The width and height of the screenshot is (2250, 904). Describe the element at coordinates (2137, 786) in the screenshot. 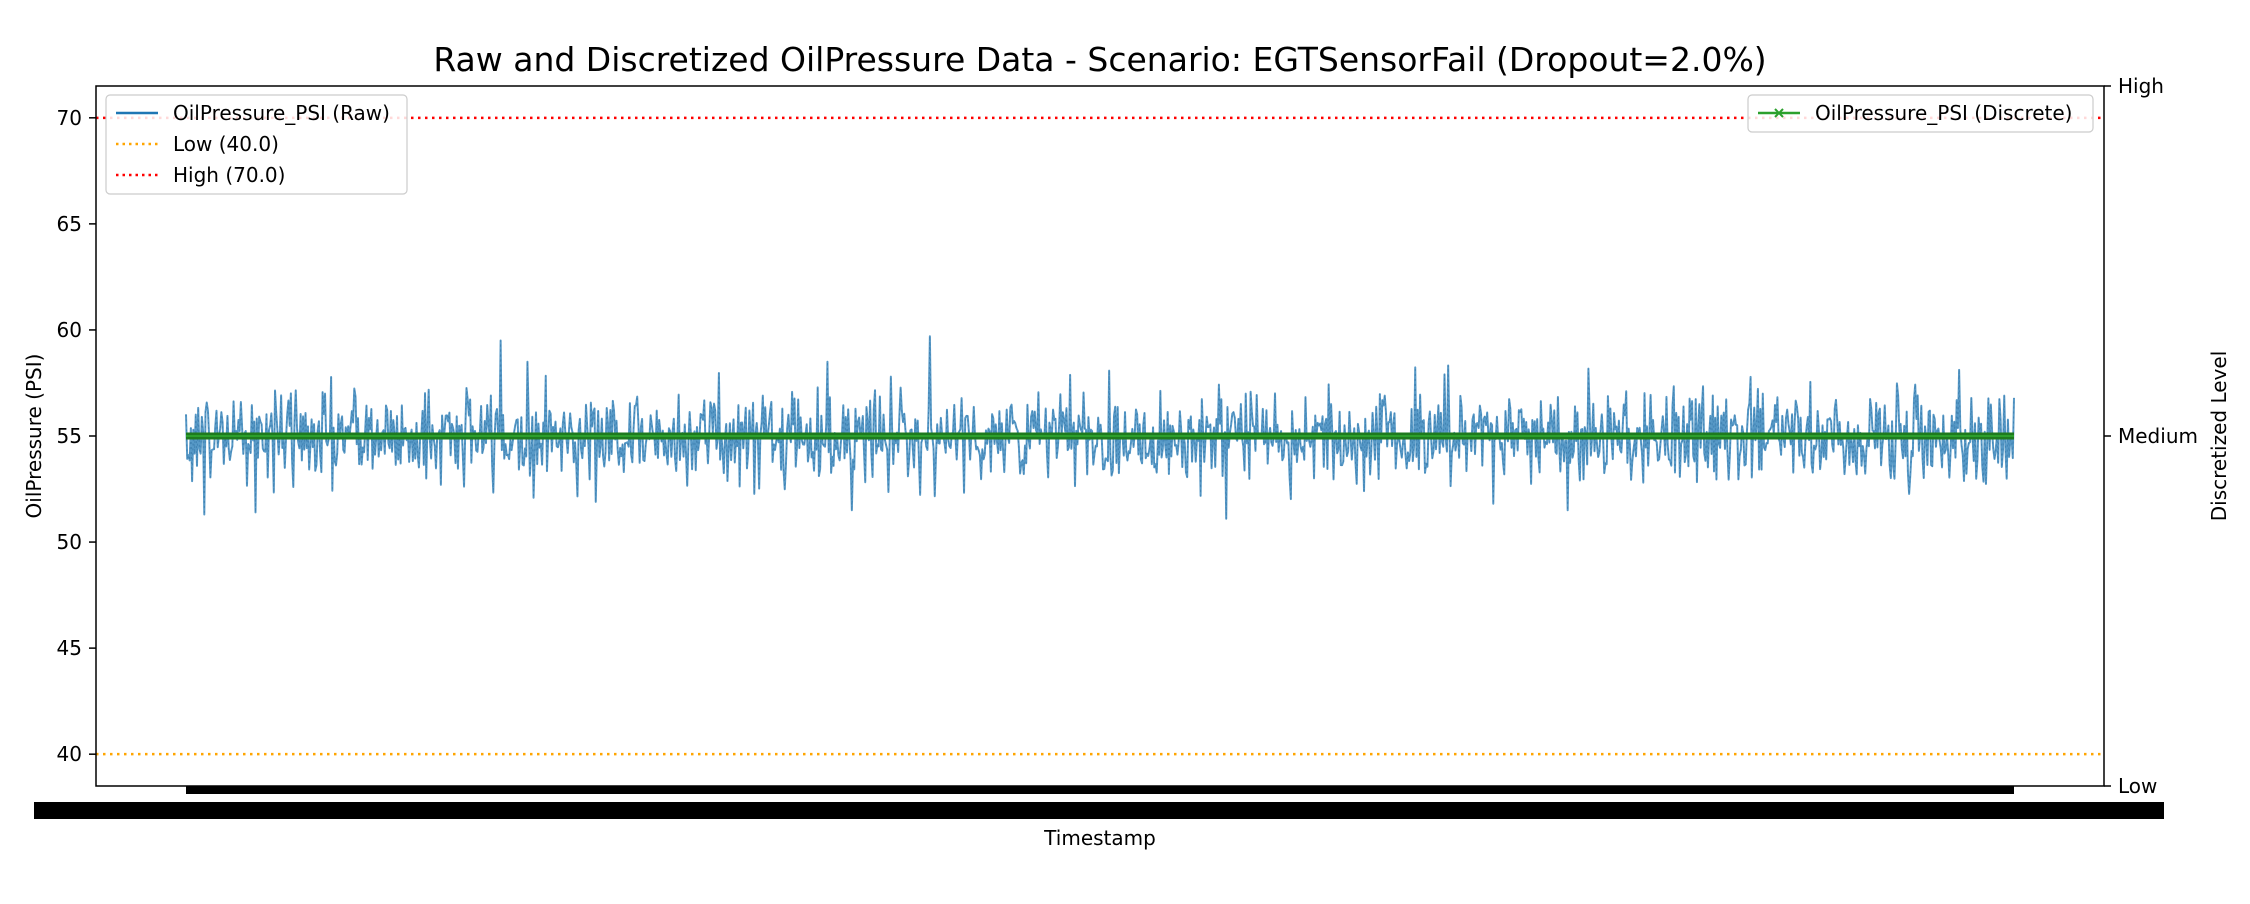

I see `y2-tick-label: Low` at that location.